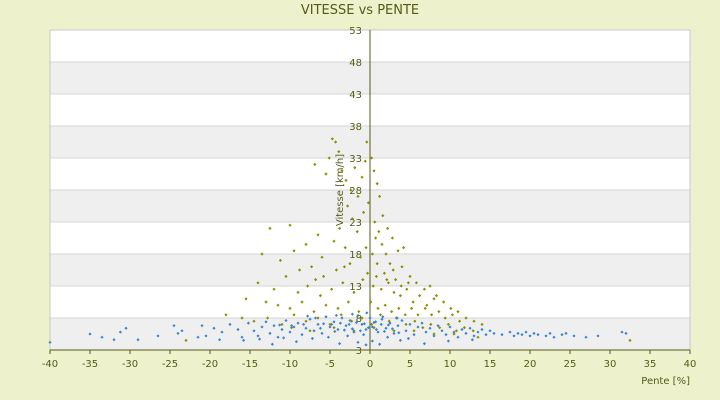 This screenshot has width=720, height=400. Describe the element at coordinates (359, 351) in the screenshot. I see `y-tick-label: 3` at that location.